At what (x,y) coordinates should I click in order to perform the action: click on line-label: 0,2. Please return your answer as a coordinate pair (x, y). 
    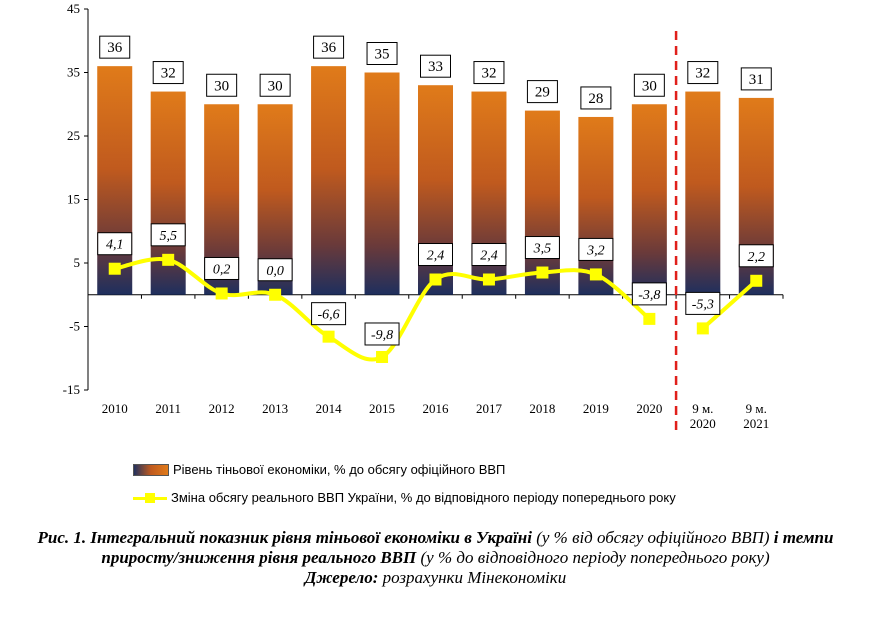
    Looking at the image, I should click on (222, 269).